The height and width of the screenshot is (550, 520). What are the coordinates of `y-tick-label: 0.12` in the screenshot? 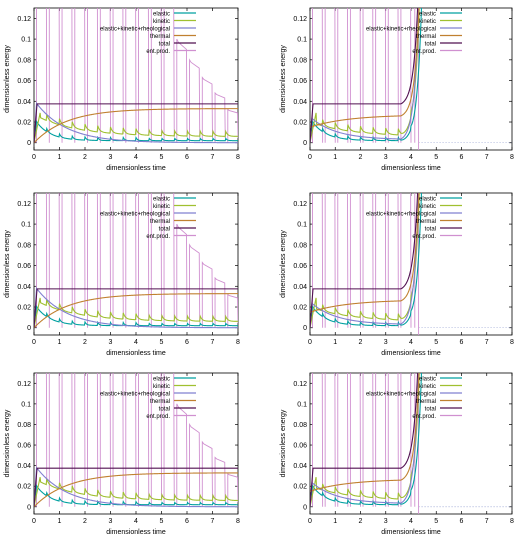 It's located at (24, 19).